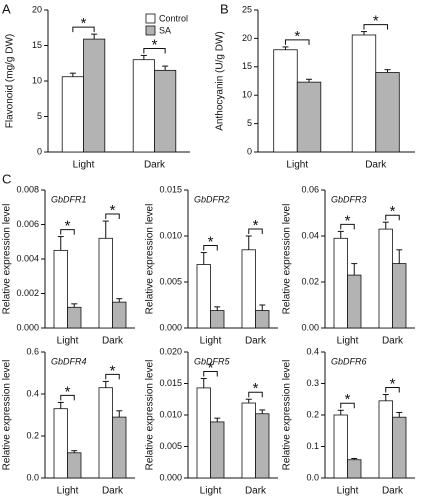 The image size is (423, 500). What do you see at coordinates (32, 435) in the screenshot?
I see `y-tick-label: 0.2` at bounding box center [32, 435].